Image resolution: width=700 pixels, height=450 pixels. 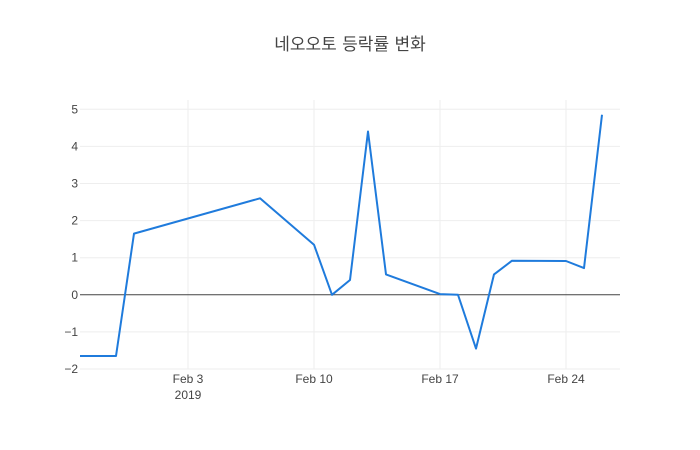 What do you see at coordinates (71, 332) in the screenshot?
I see `y-tick-label: −1` at bounding box center [71, 332].